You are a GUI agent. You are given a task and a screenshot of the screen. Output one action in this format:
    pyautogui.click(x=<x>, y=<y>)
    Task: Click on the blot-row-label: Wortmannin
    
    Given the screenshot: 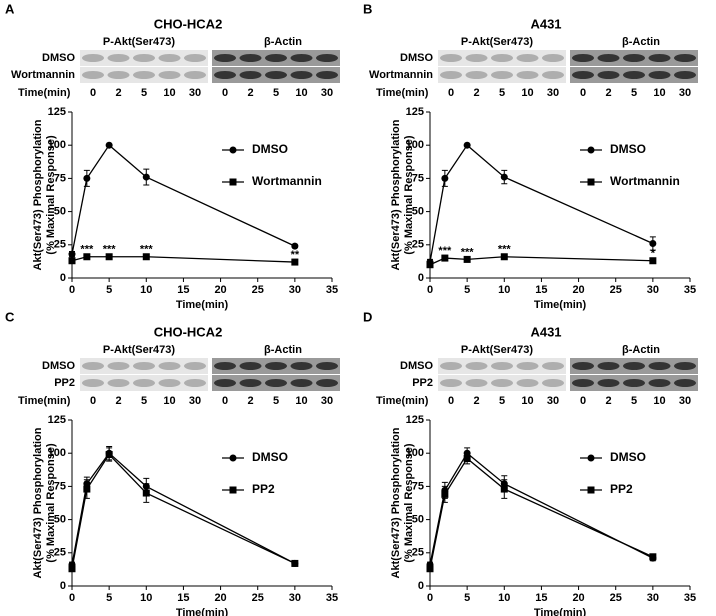 What is the action you would take?
    pyautogui.click(x=401, y=75)
    